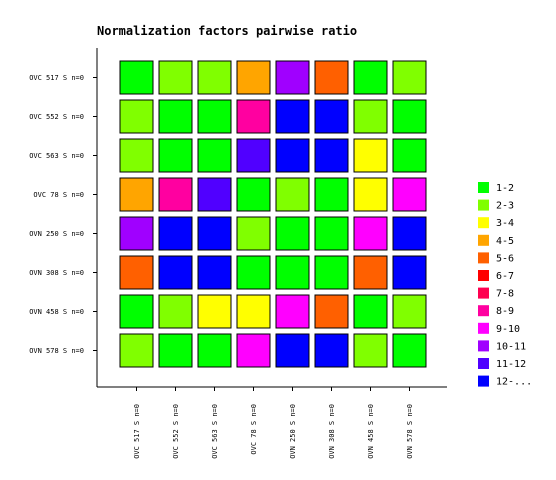 This screenshot has width=556, height=480. What do you see at coordinates (505, 188) in the screenshot?
I see `legend-label: 1-2` at bounding box center [505, 188].